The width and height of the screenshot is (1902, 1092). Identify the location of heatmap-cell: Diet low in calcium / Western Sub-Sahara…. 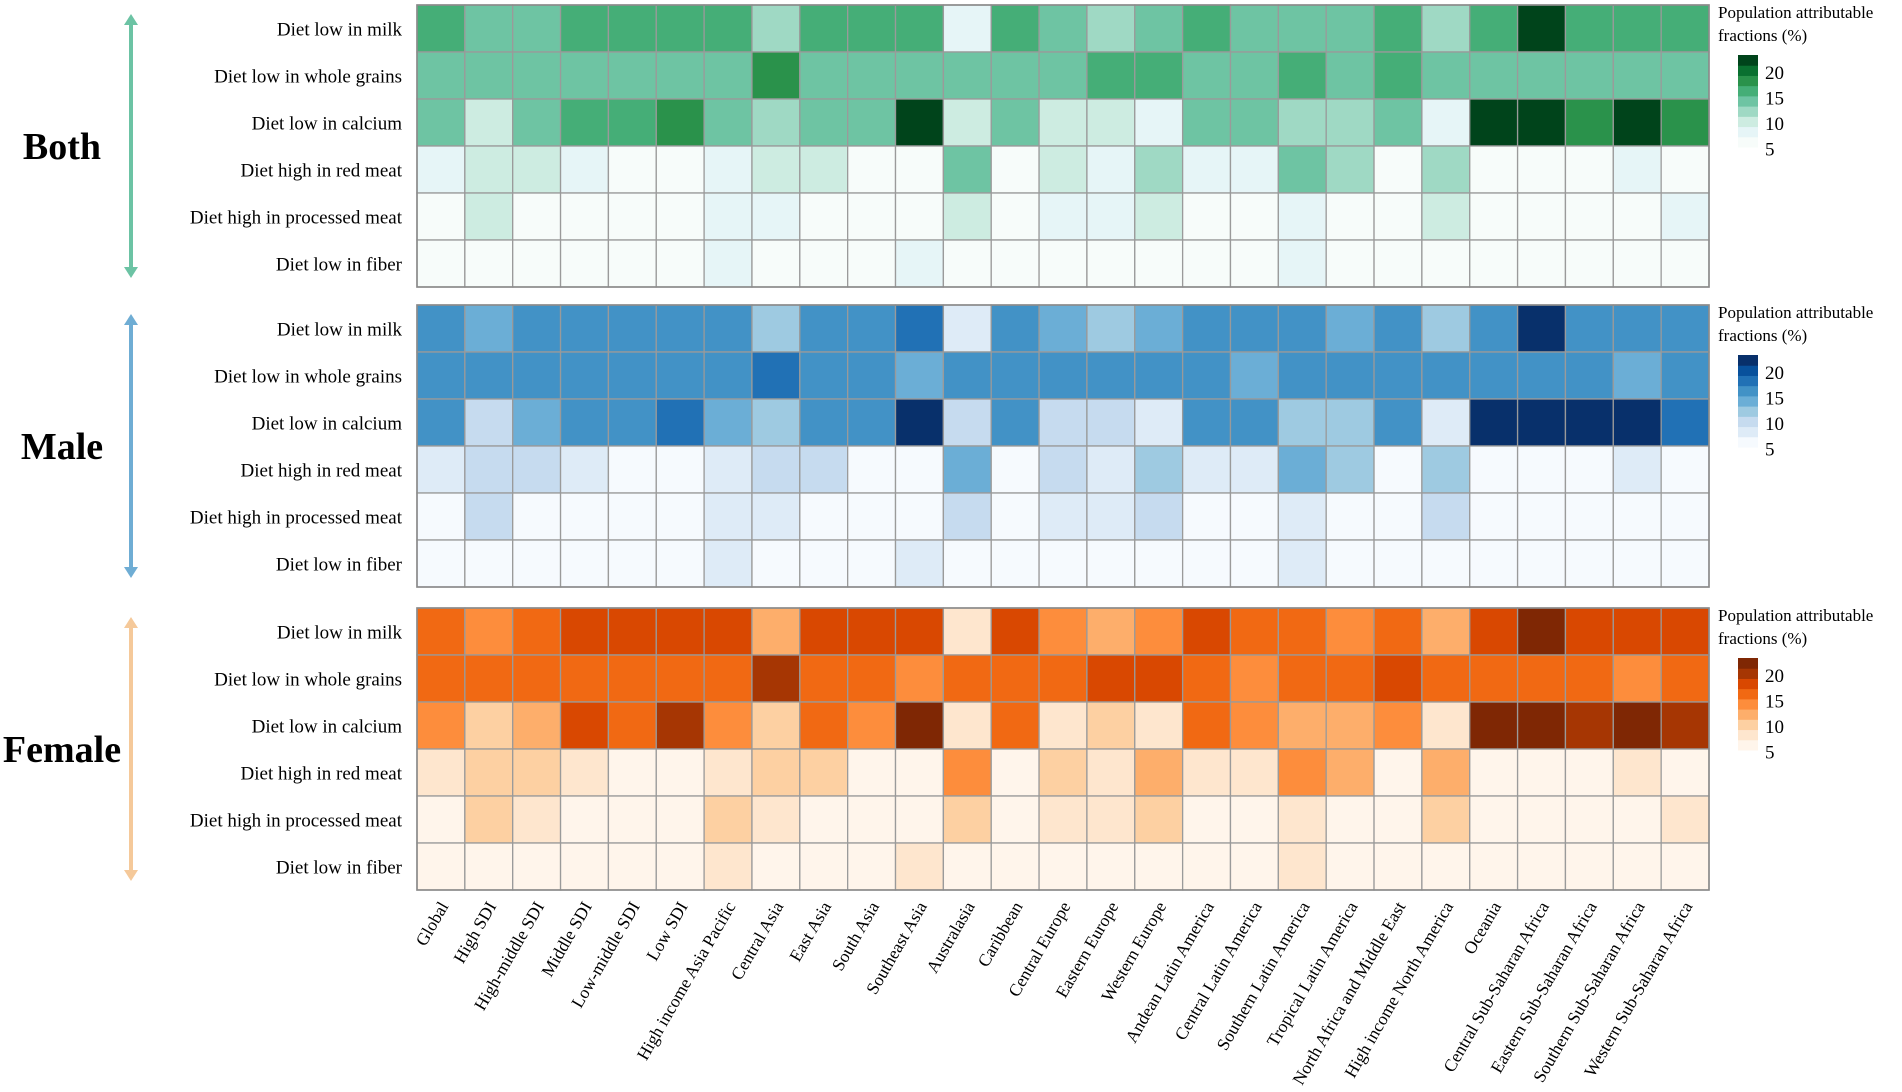
(1685, 122).